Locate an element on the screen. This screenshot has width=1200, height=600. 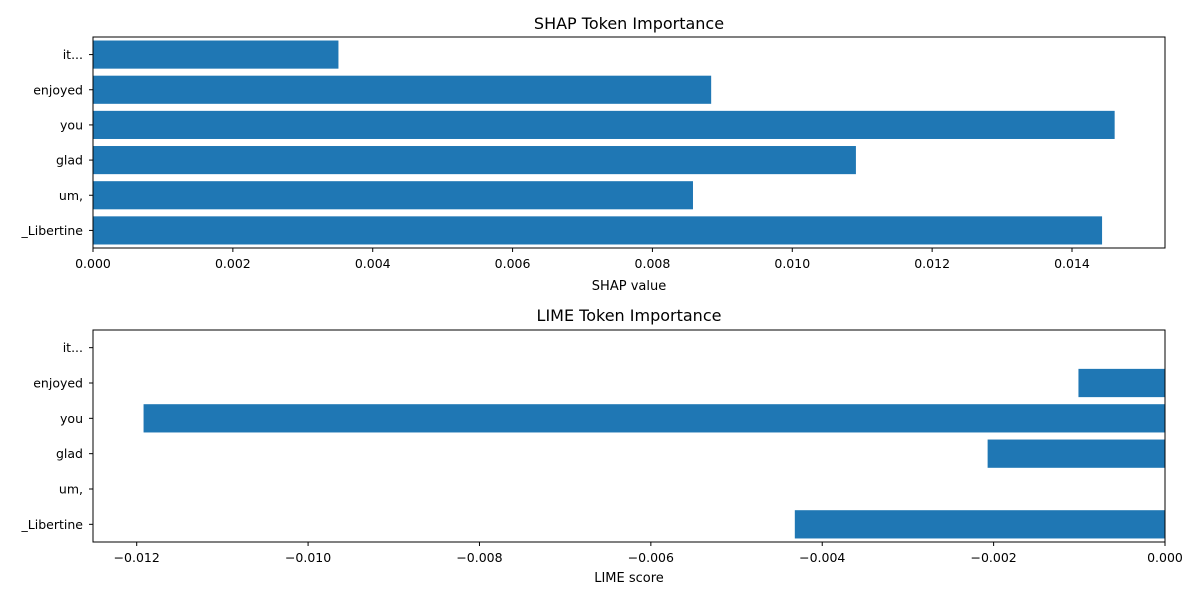
lime-x-tick-label: −0.010 is located at coordinates (308, 557).